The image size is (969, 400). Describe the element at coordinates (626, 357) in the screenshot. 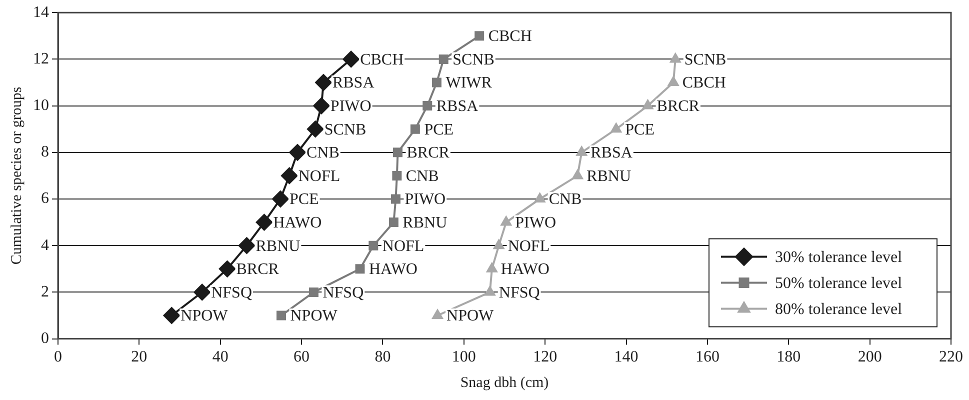

I see `x-tick-label: 140` at that location.